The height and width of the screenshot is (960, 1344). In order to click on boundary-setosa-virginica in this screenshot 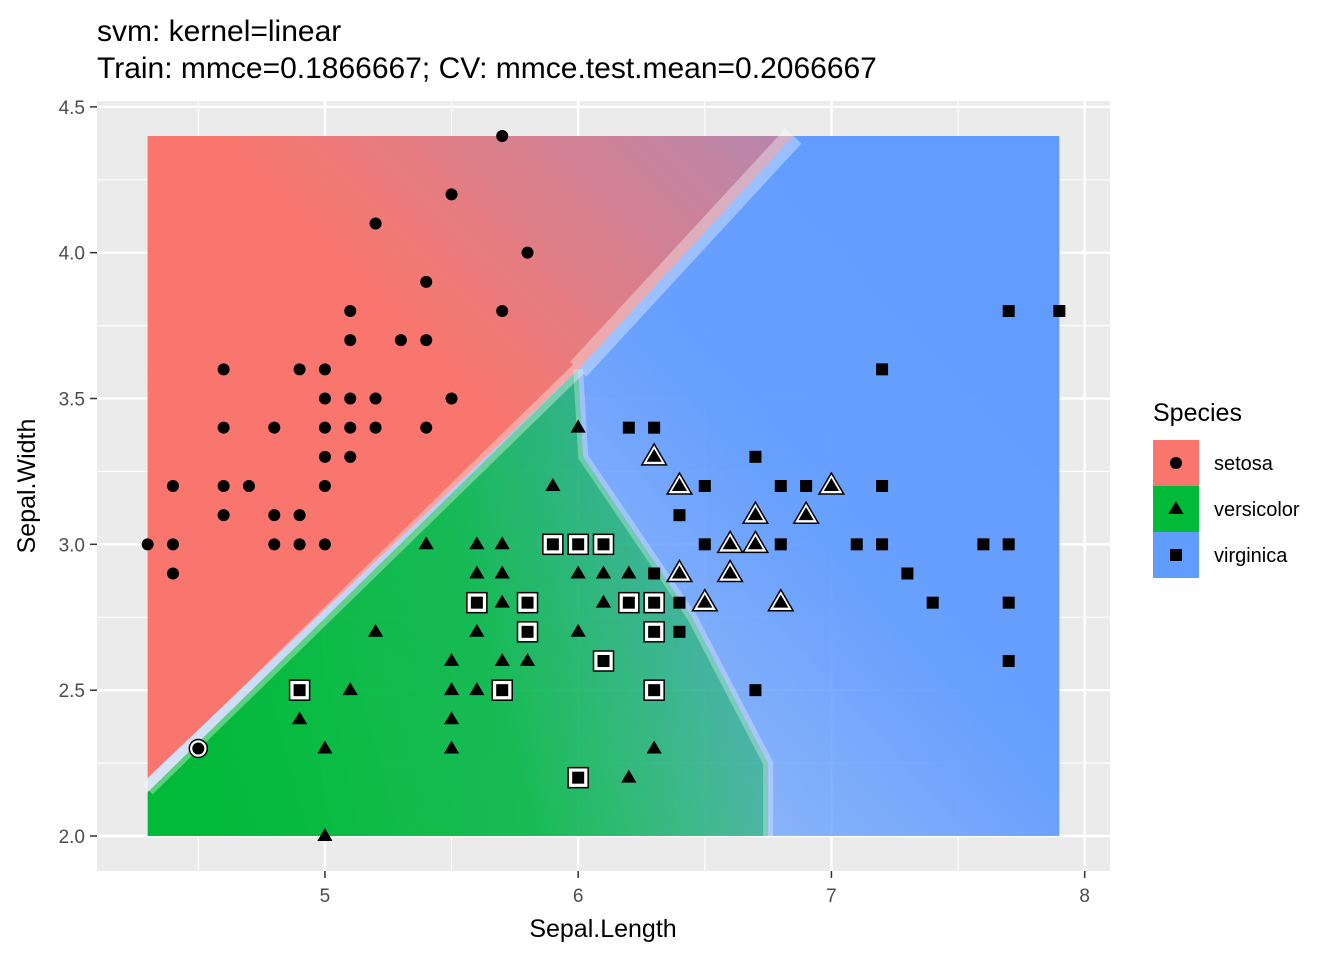, I will do `click(686, 252)`.